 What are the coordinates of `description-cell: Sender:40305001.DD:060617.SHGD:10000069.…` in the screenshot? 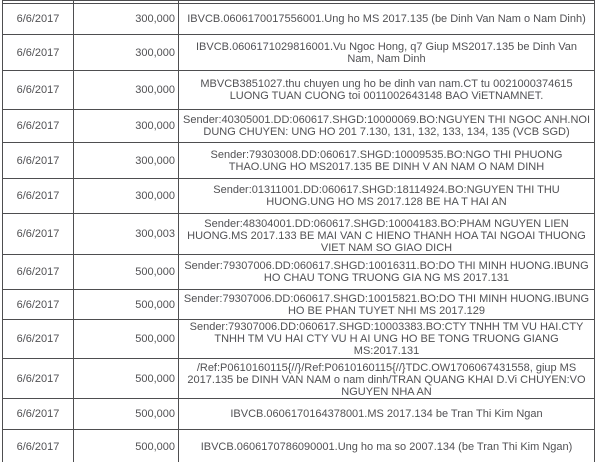 It's located at (386, 126).